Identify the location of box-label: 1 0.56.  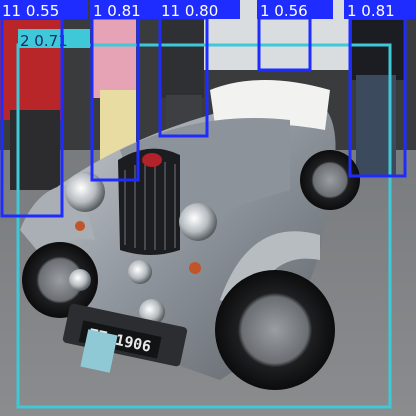
(284, 11).